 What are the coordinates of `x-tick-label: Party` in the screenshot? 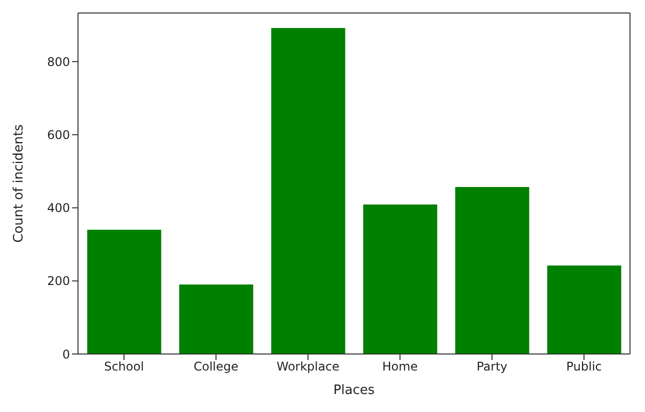 It's located at (492, 367).